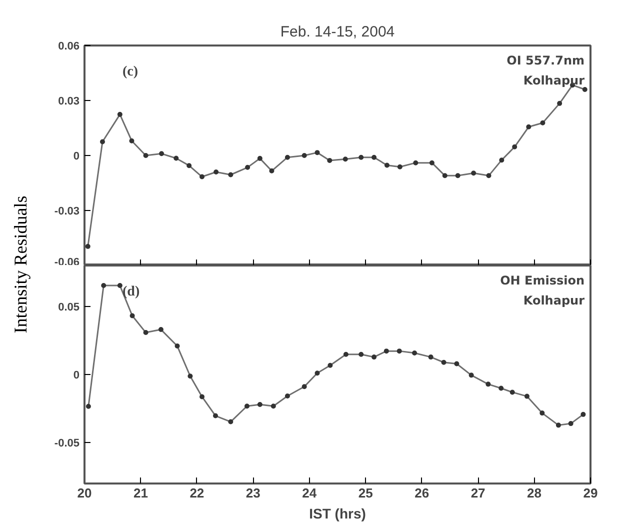  What do you see at coordinates (365, 493) in the screenshot?
I see `x-tick-label: 25` at bounding box center [365, 493].